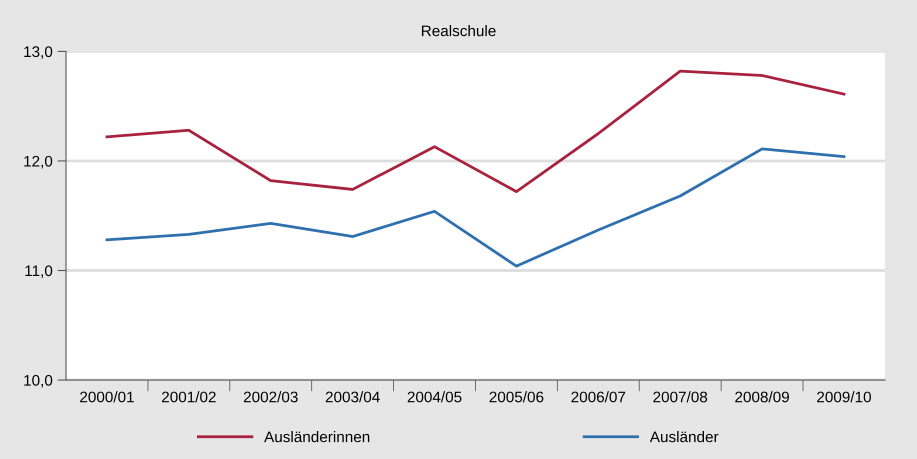  Describe the element at coordinates (762, 396) in the screenshot. I see `x-tick-label: 2008/09` at that location.